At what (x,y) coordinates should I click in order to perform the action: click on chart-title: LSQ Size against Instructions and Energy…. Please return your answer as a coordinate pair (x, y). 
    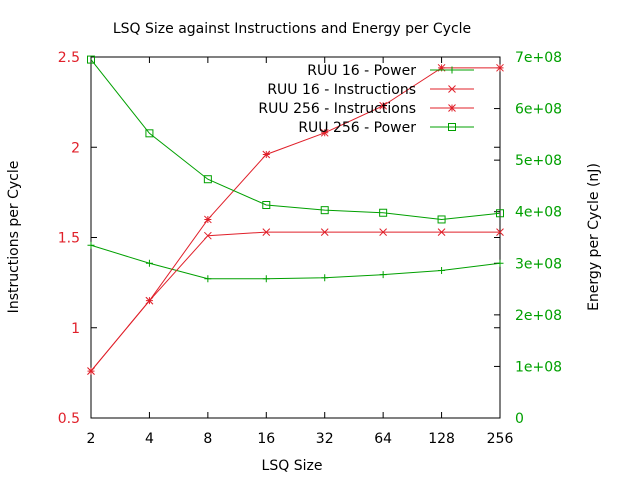
    Looking at the image, I should click on (292, 29).